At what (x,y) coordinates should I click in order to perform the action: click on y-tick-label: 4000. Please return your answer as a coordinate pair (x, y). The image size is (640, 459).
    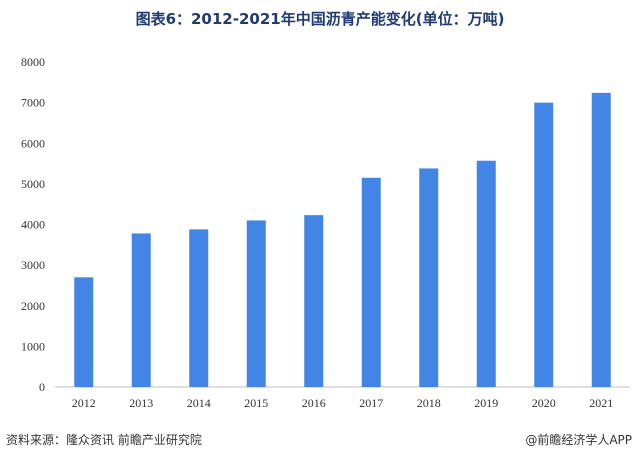
    Looking at the image, I should click on (33, 225).